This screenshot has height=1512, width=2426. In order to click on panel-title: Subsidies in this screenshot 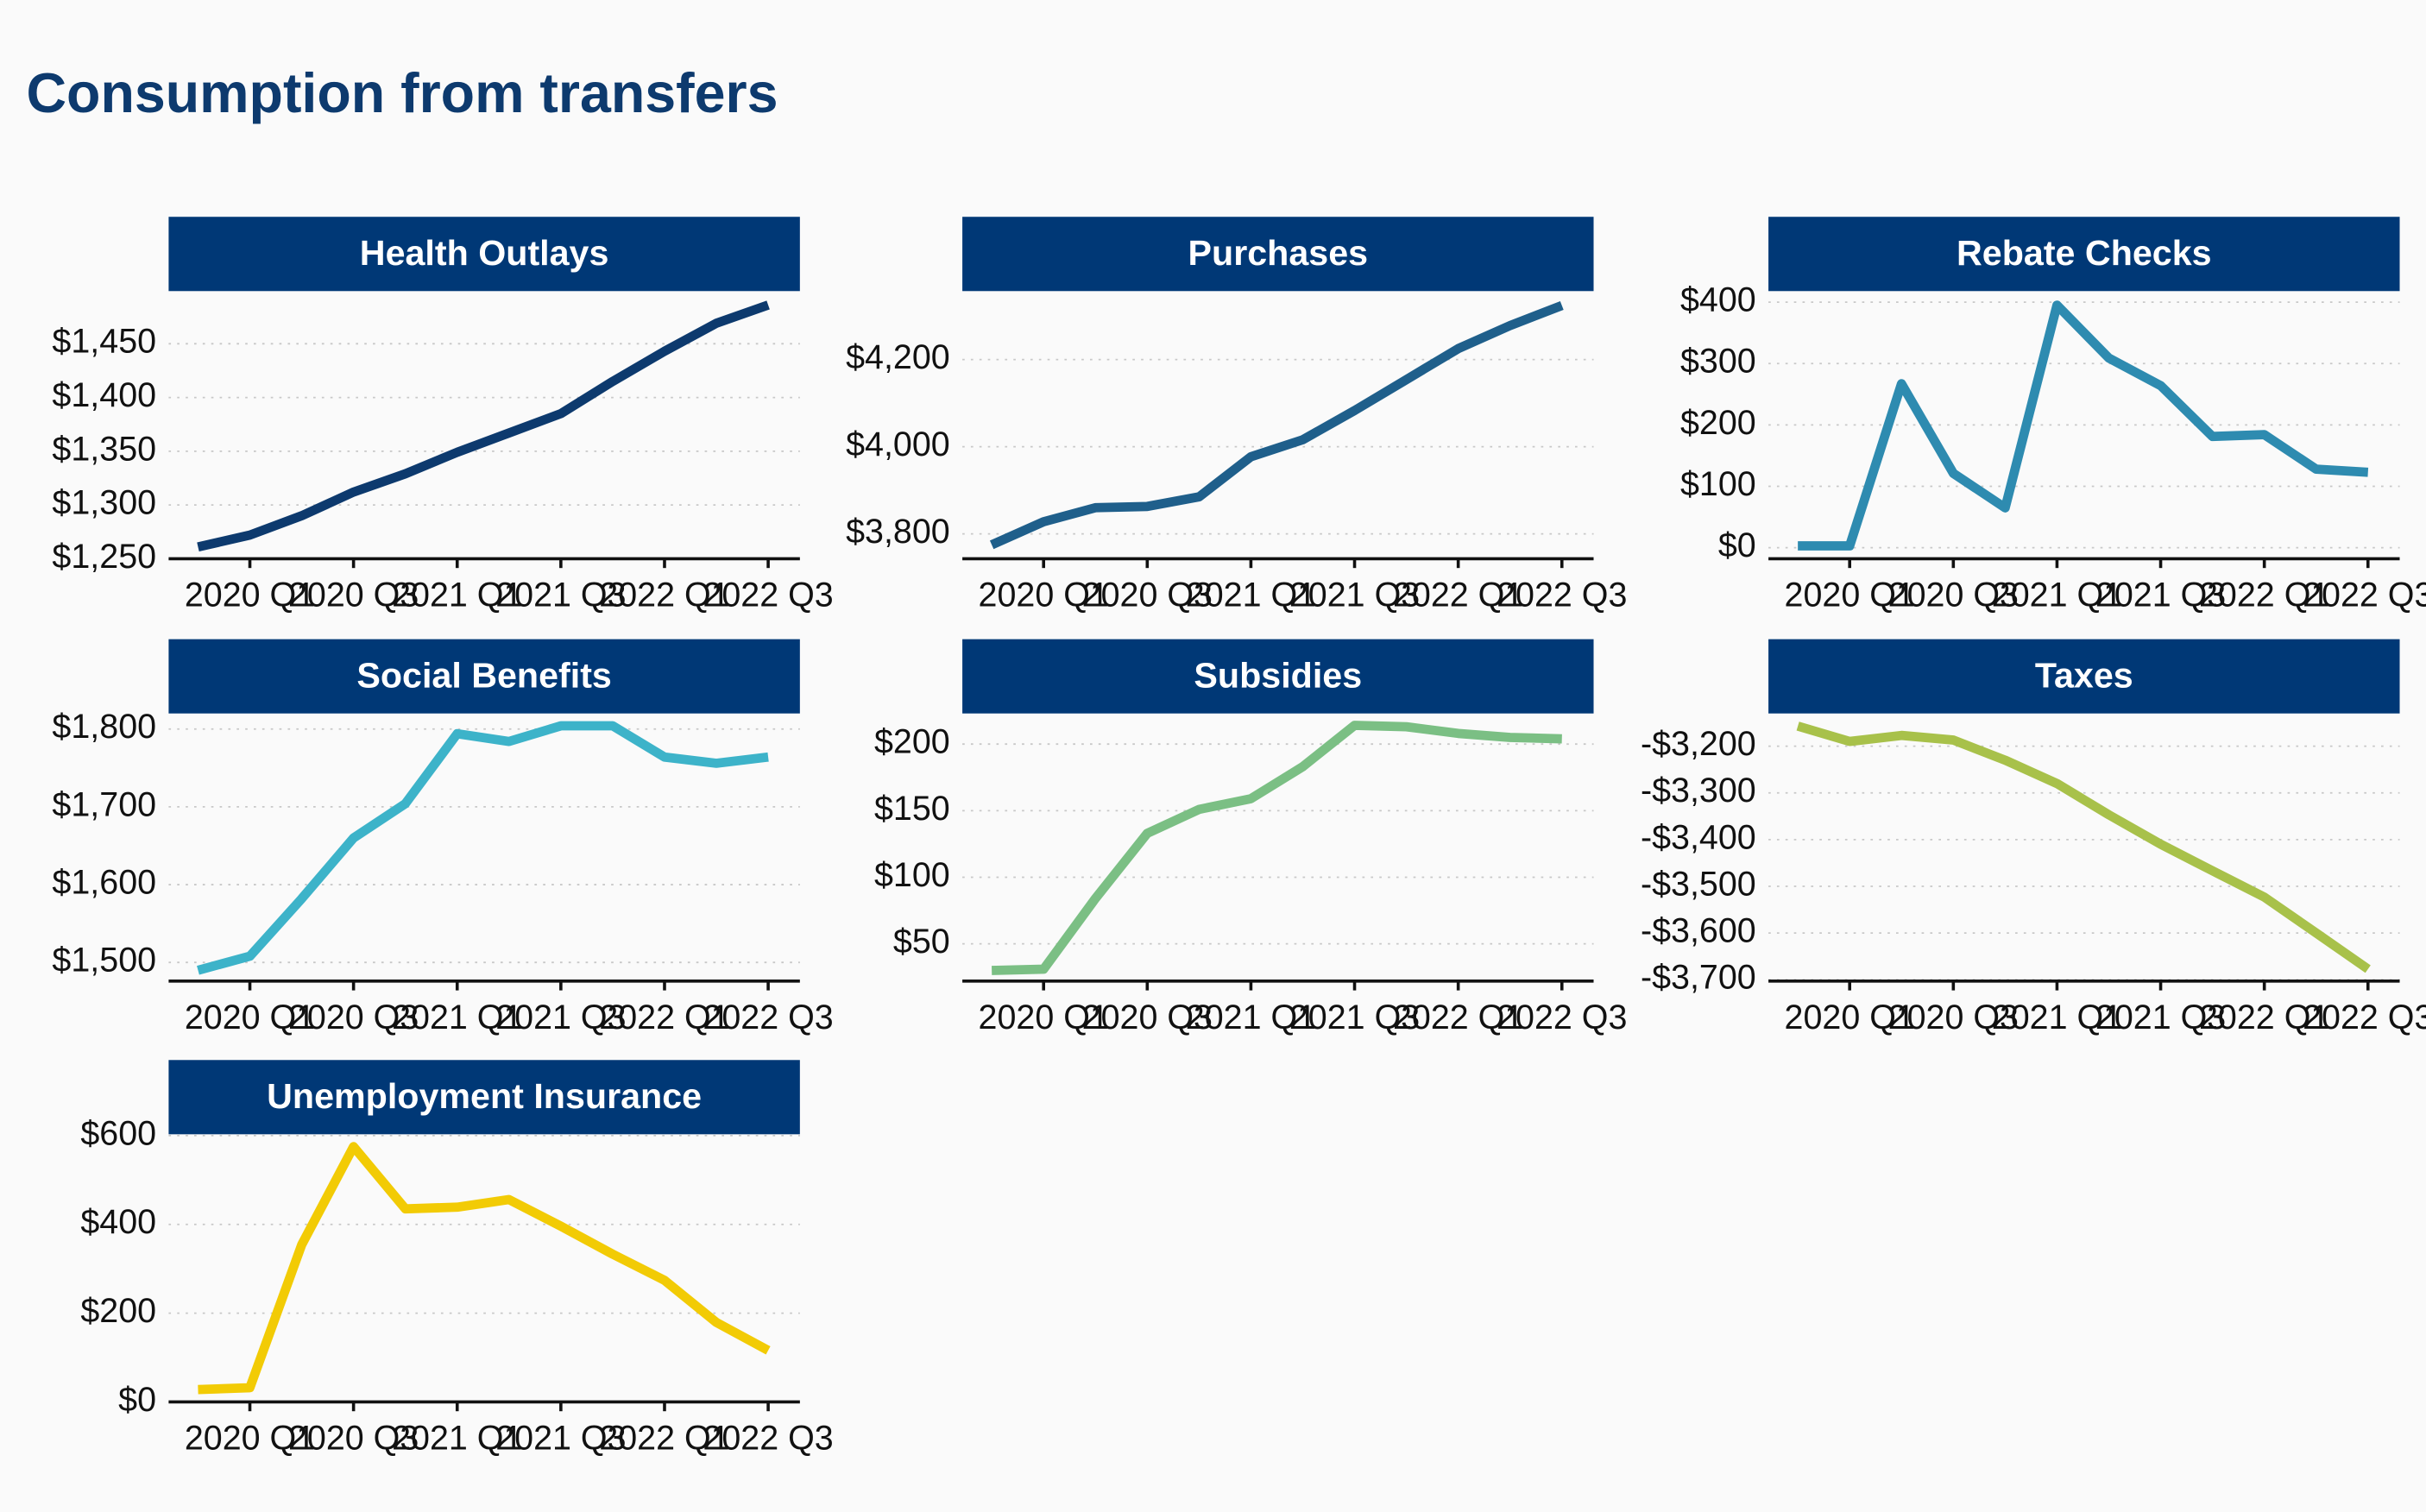, I will do `click(1278, 675)`.